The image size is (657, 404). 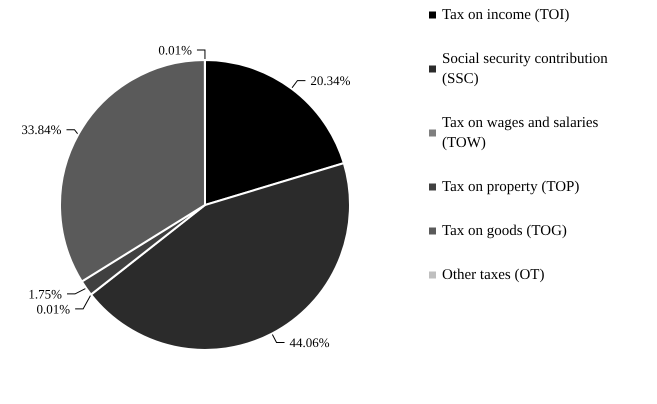 What do you see at coordinates (493, 275) in the screenshot?
I see `legend-label: Other taxes (OT)` at bounding box center [493, 275].